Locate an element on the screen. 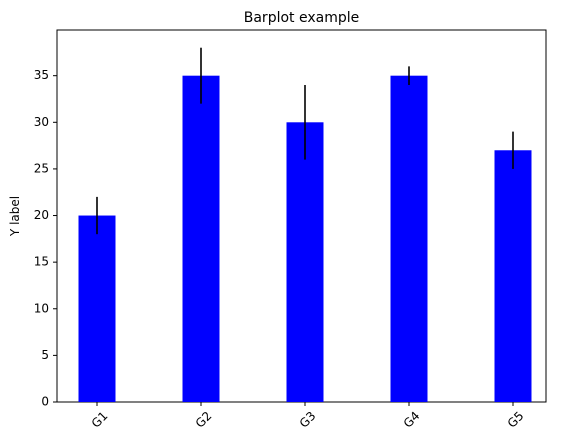 Image resolution: width=566 pixels, height=445 pixels. y-axis-label: Y label is located at coordinates (15, 216).